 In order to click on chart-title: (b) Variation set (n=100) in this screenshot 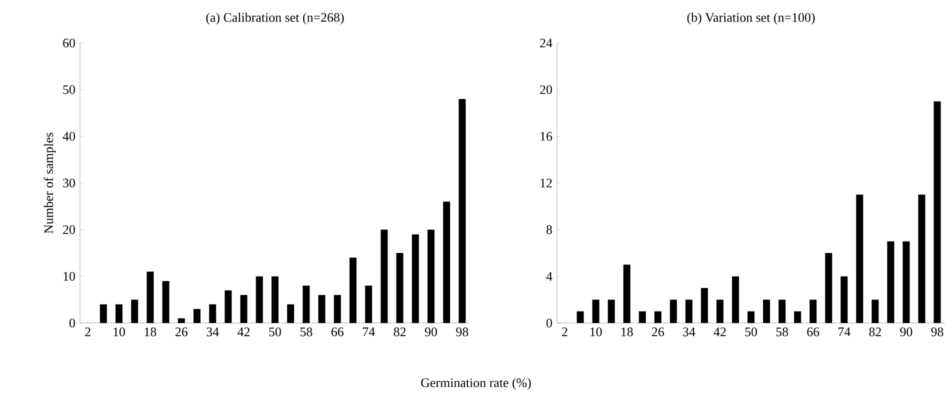, I will do `click(751, 18)`.